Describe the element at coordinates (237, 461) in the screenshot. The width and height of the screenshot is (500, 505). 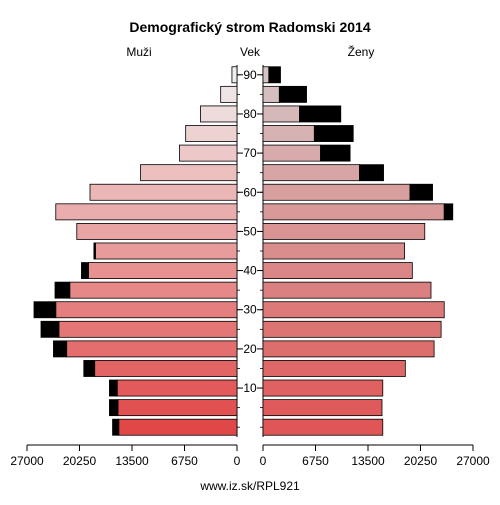
I see `male-x-tick-label-0: 0` at that location.